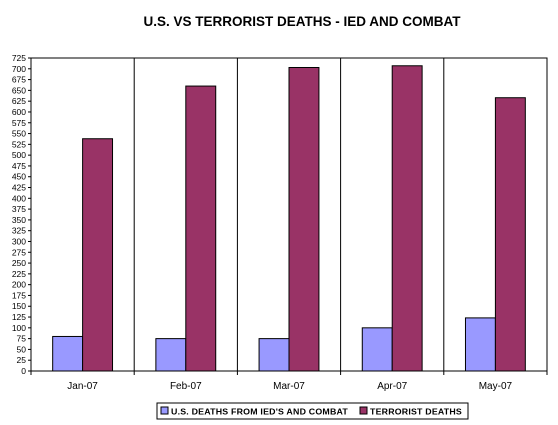 The image size is (558, 425). I want to click on y-tick-label: 575, so click(19, 123).